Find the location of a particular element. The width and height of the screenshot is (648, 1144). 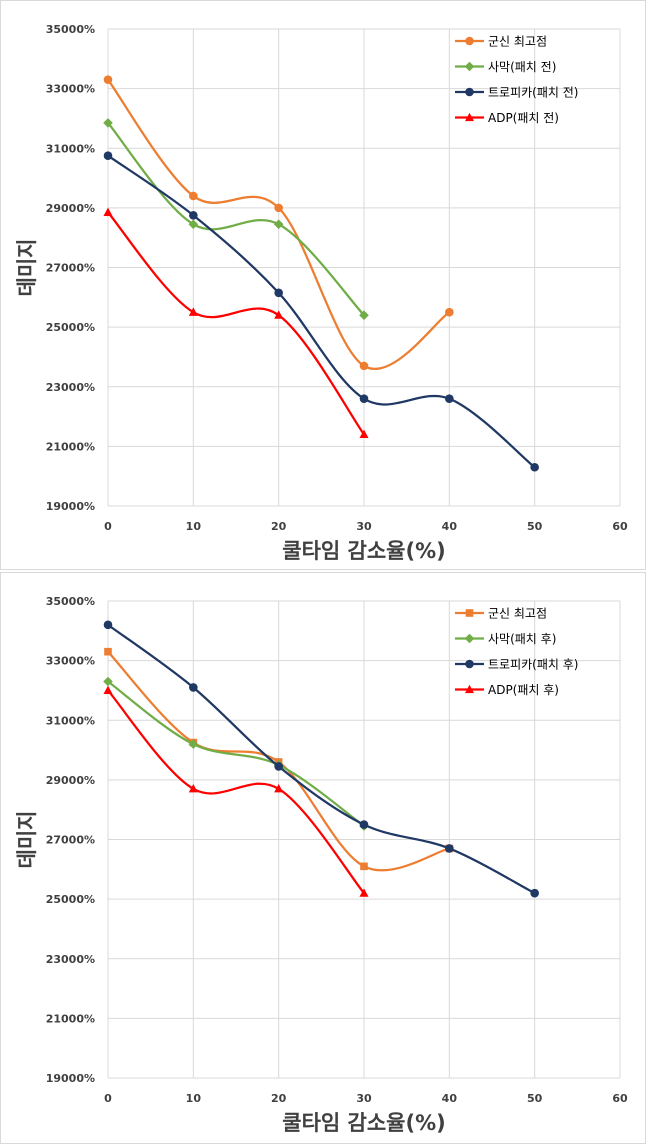

legend-label: 트로피카(패치 후) is located at coordinates (533, 665).